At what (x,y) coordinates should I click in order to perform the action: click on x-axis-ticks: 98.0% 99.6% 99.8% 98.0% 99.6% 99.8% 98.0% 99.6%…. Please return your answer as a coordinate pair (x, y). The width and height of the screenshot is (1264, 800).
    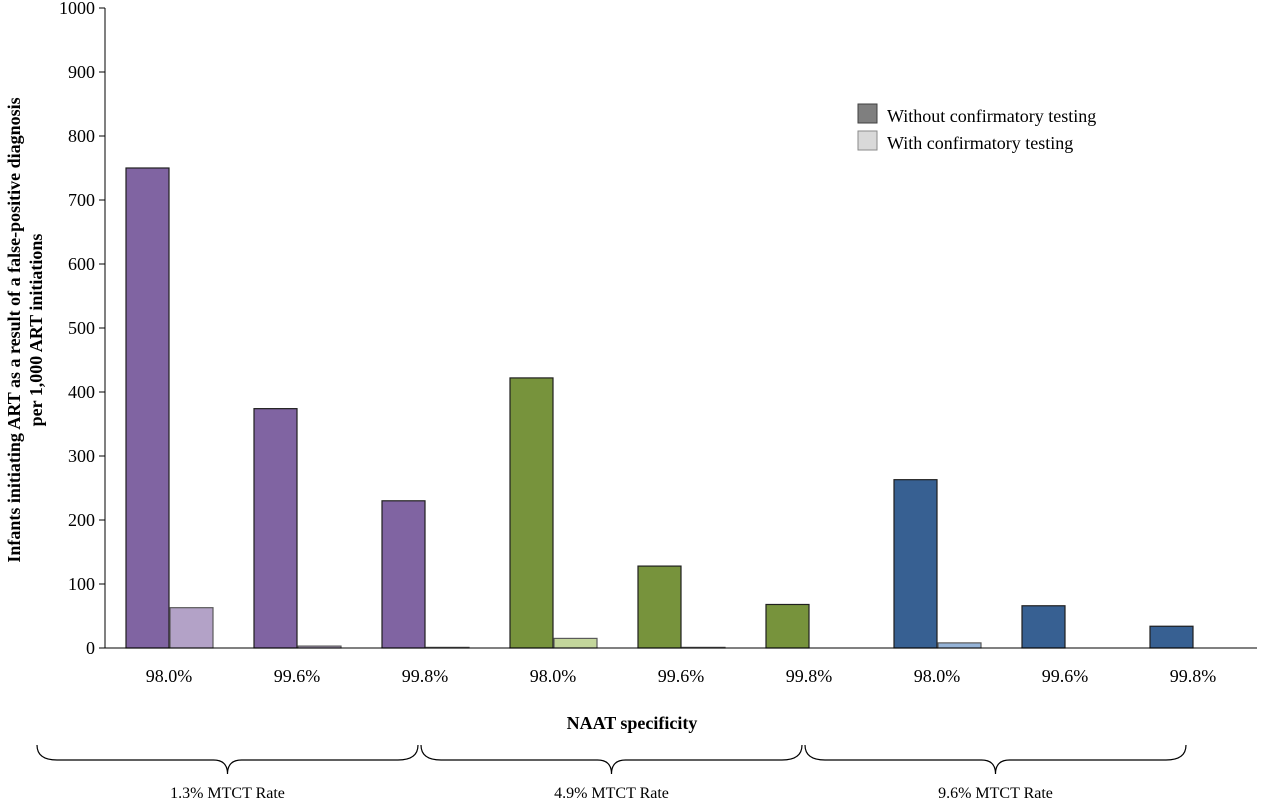
    Looking at the image, I should click on (681, 676).